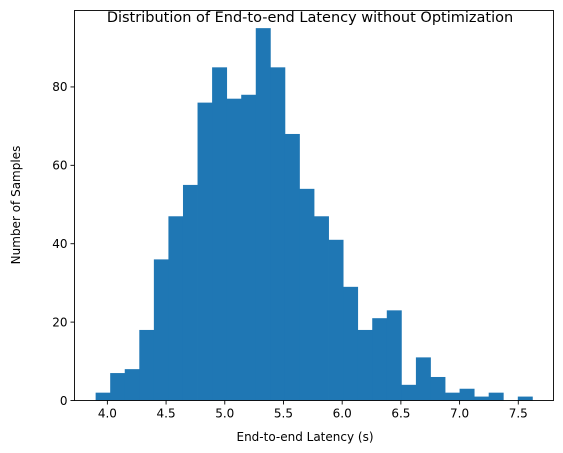 Image resolution: width=563 pixels, height=453 pixels. Describe the element at coordinates (107, 414) in the screenshot. I see `x-tick-label: 4.0` at that location.